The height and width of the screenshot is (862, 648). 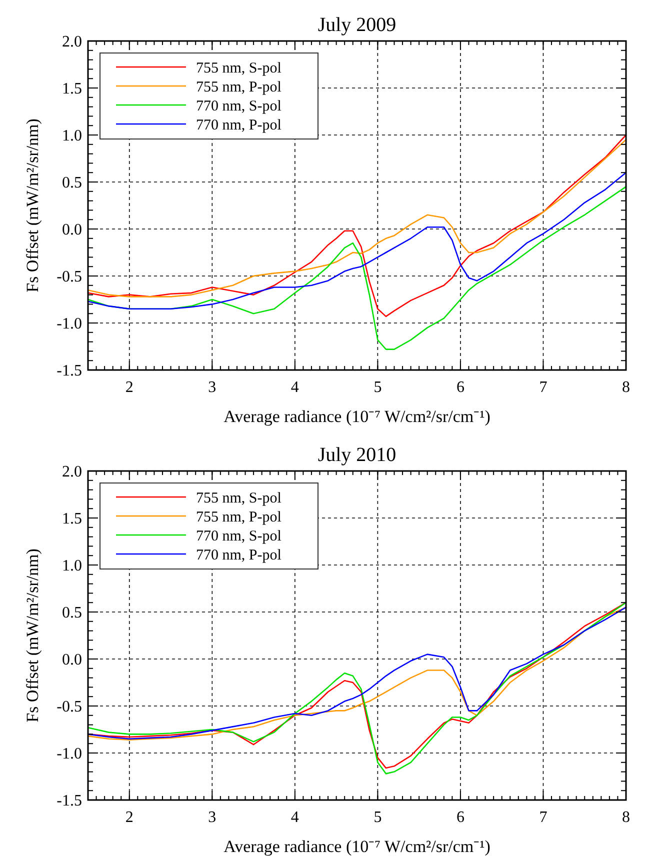 What do you see at coordinates (357, 241) in the screenshot?
I see `line-series` at bounding box center [357, 241].